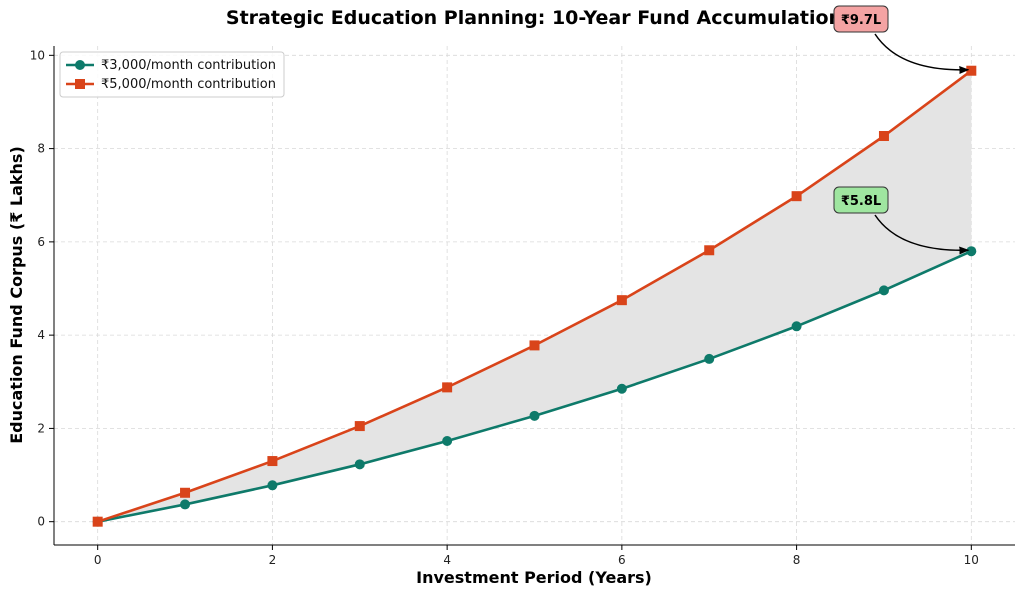  I want to click on x-tick-label: 8, so click(797, 560).